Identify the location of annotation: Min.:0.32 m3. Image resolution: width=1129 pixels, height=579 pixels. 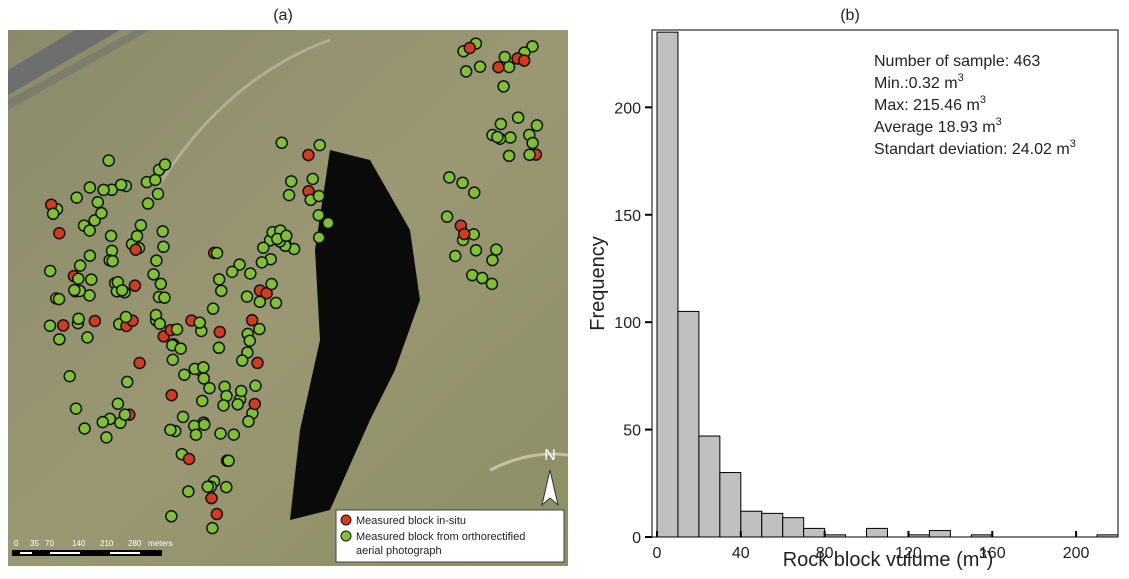
(919, 82).